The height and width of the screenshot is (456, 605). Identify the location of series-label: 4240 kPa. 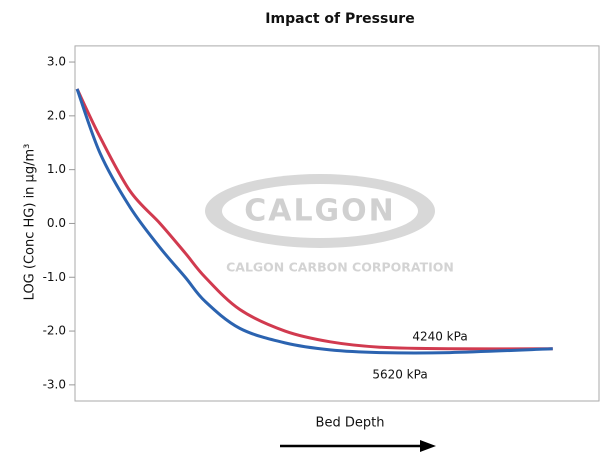
(439, 337).